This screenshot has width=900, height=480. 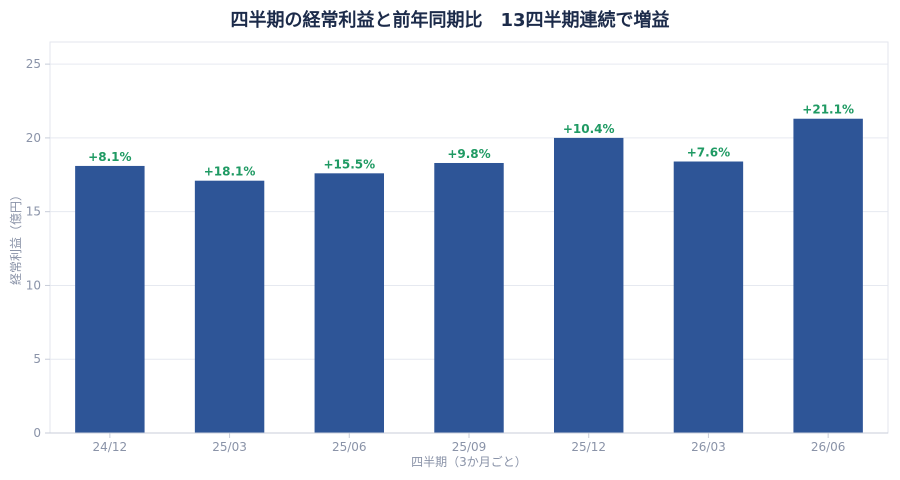 I want to click on y-tick-label: 15, so click(x=33, y=212).